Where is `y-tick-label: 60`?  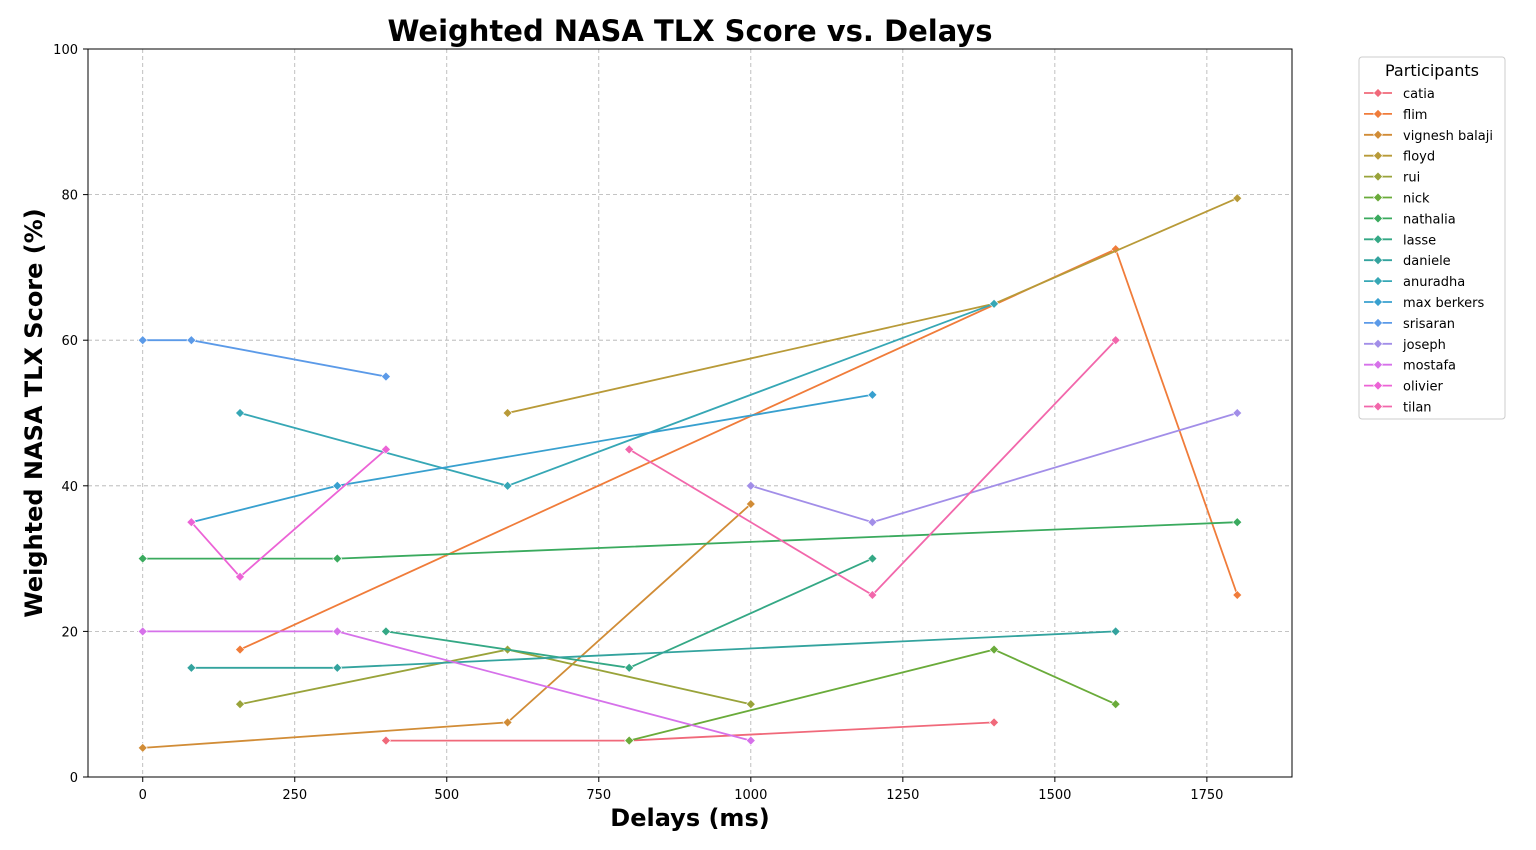
y-tick-label: 60 is located at coordinates (69, 341).